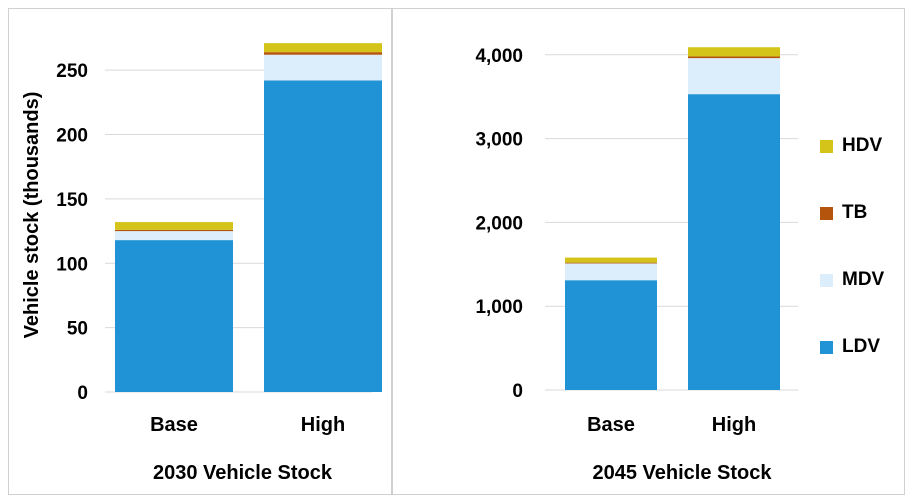 The image size is (909, 501). What do you see at coordinates (499, 140) in the screenshot?
I see `y-tick-label: 3,000` at bounding box center [499, 140].